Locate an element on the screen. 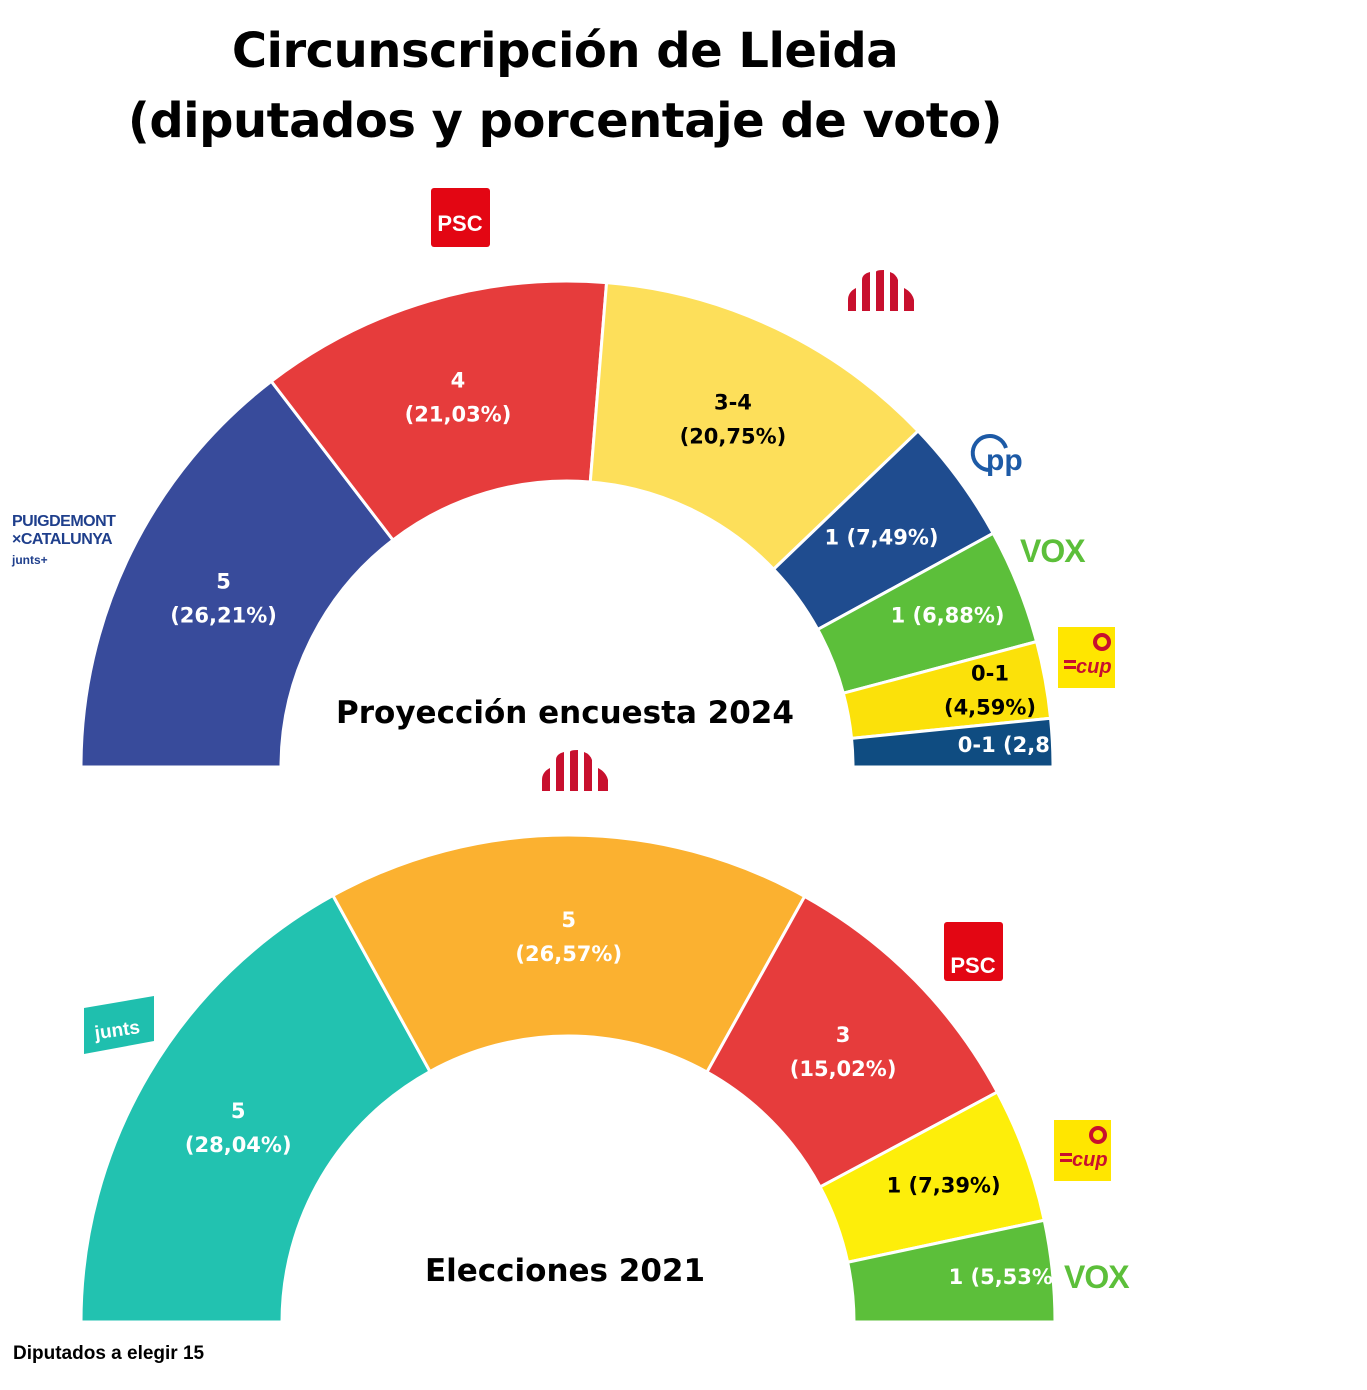  segment-psc is located at coordinates (439, 411).